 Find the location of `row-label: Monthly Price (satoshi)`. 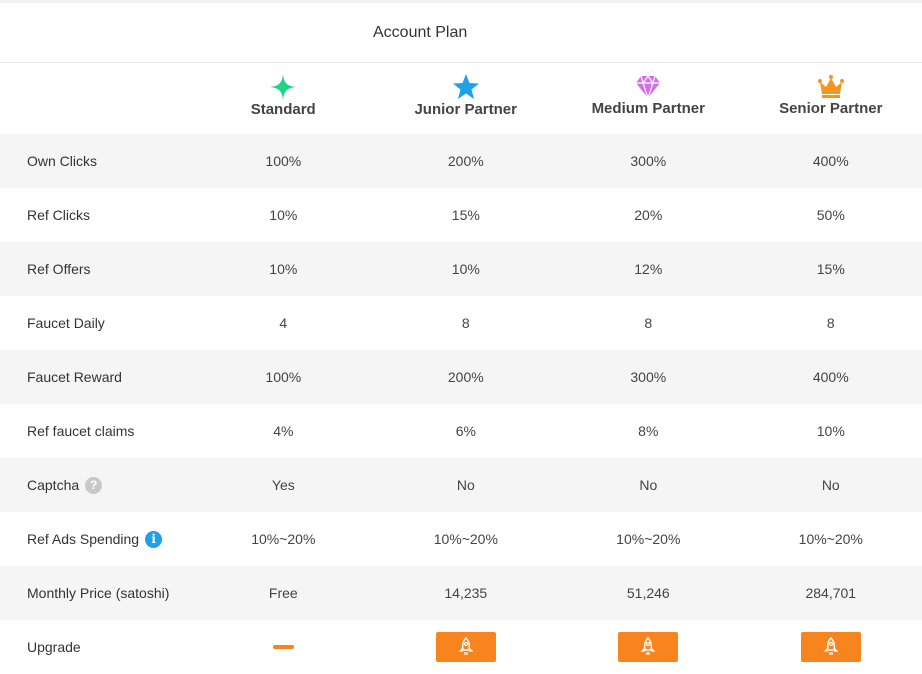

row-label: Monthly Price (satoshi) is located at coordinates (96, 593).